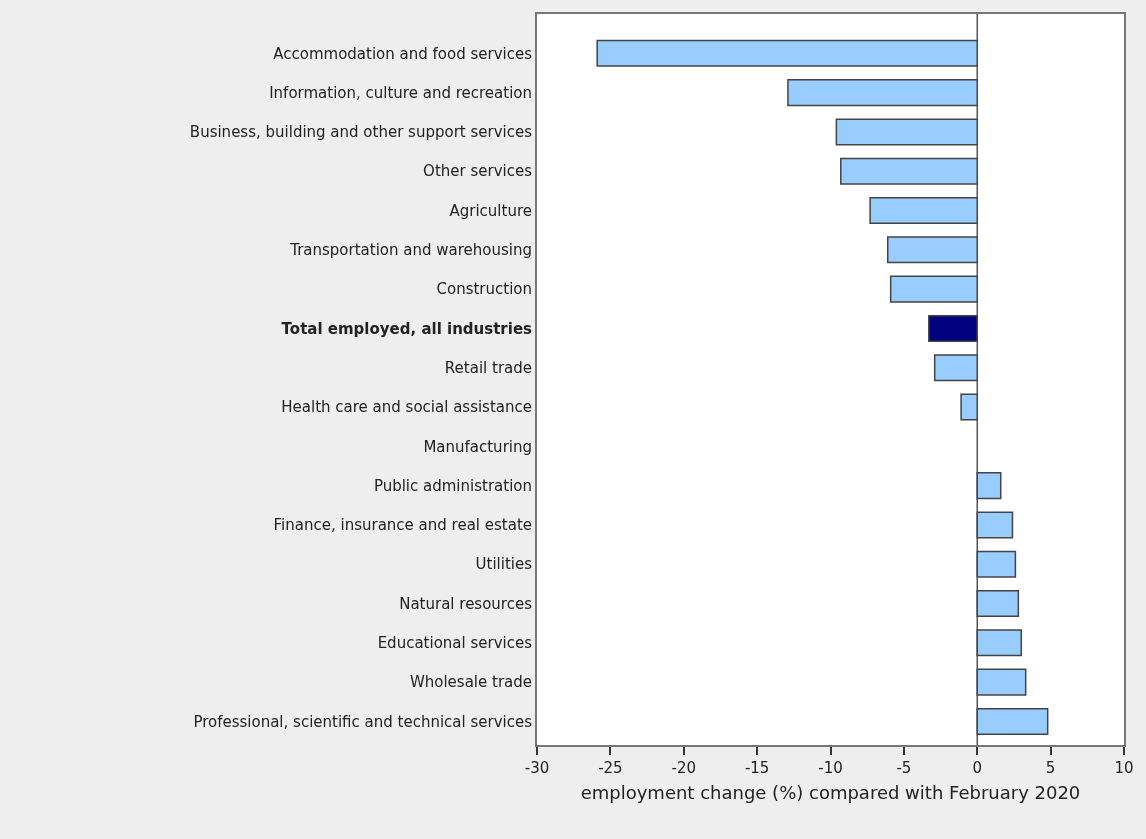 The height and width of the screenshot is (839, 1146). I want to click on y-tick-label: Public administration, so click(452, 485).